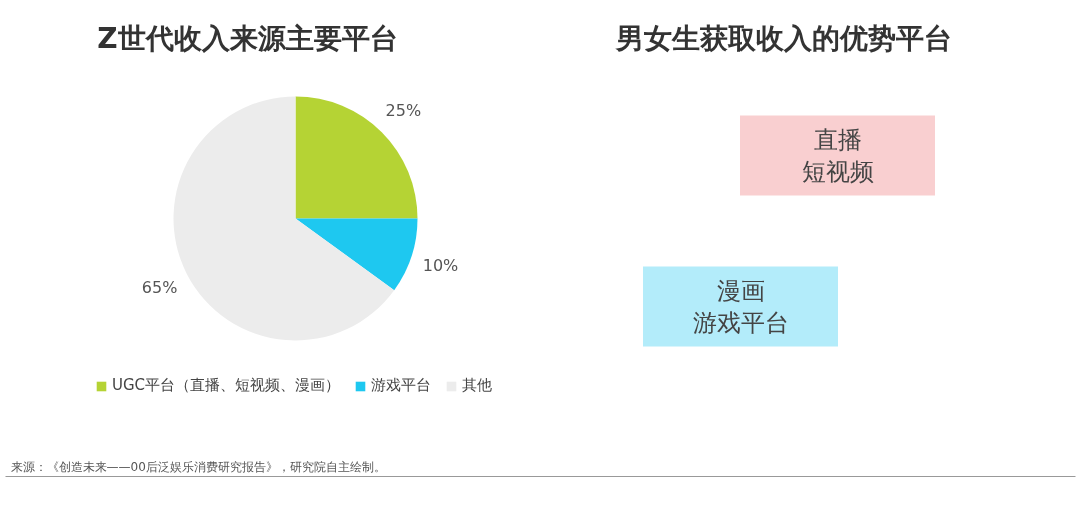 This screenshot has height=510, width=1080. What do you see at coordinates (401, 385) in the screenshot?
I see `legend-label: 游戏平台` at bounding box center [401, 385].